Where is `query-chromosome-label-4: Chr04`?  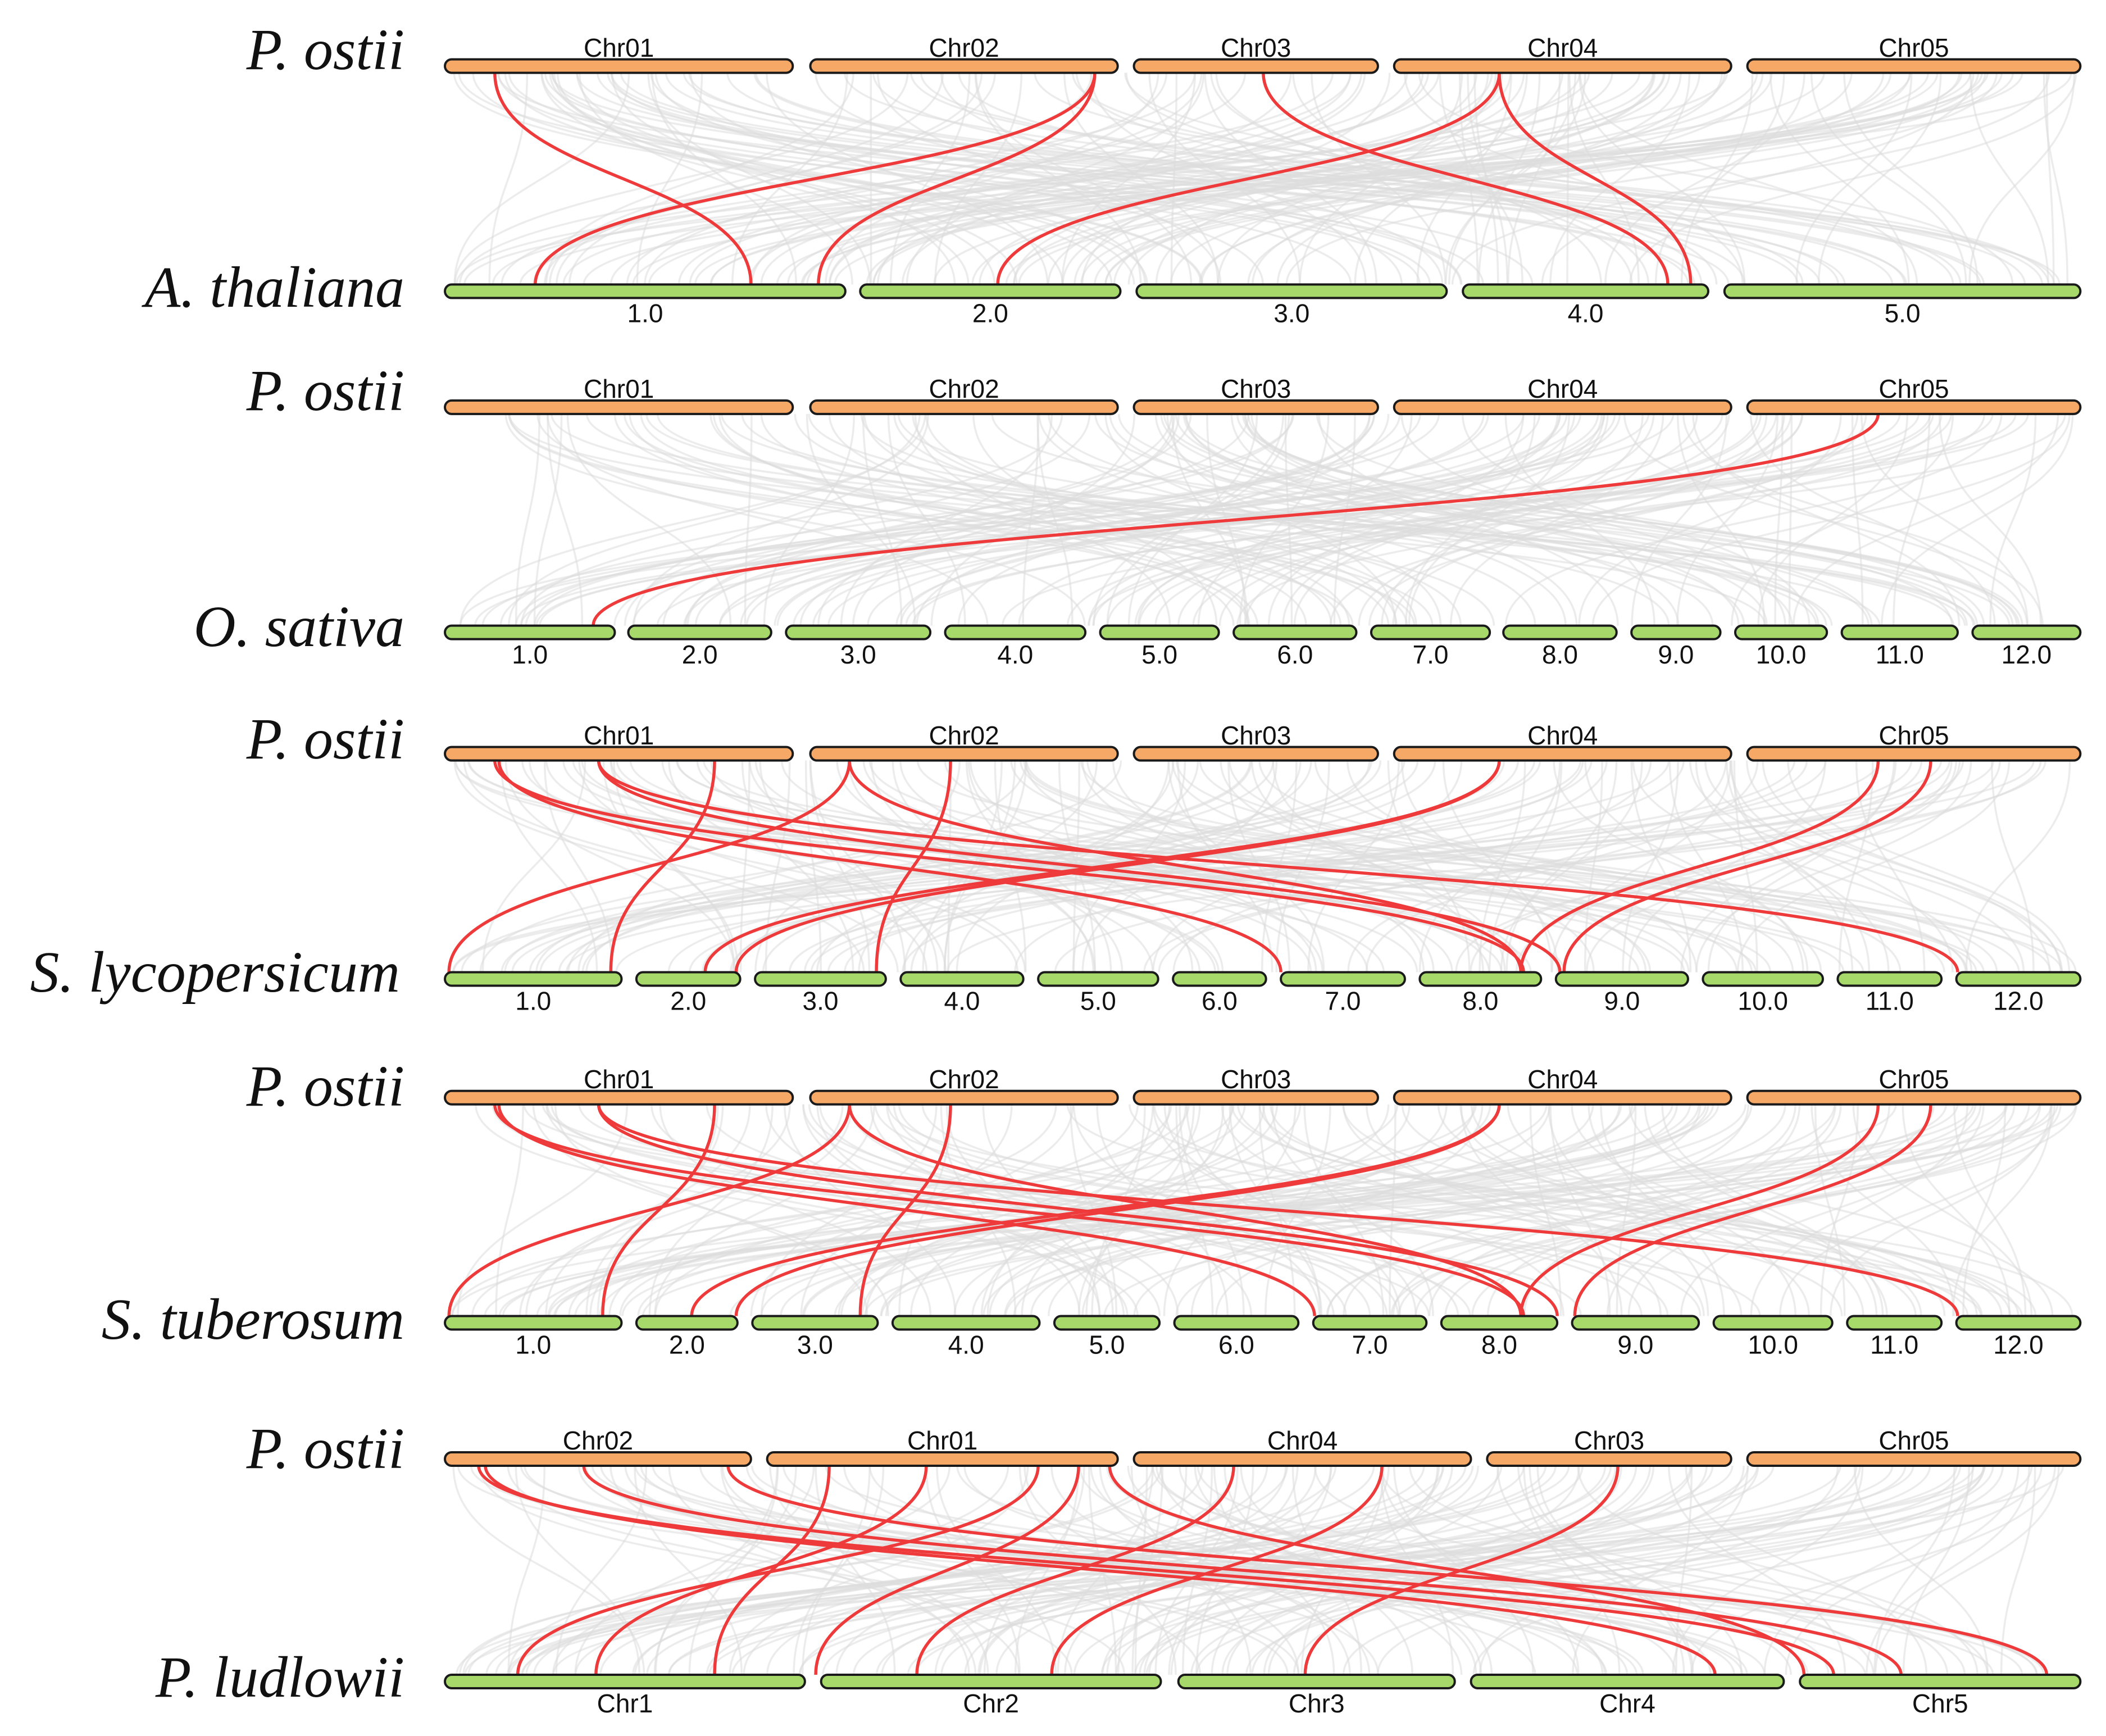
query-chromosome-label-4: Chr04 is located at coordinates (1562, 736).